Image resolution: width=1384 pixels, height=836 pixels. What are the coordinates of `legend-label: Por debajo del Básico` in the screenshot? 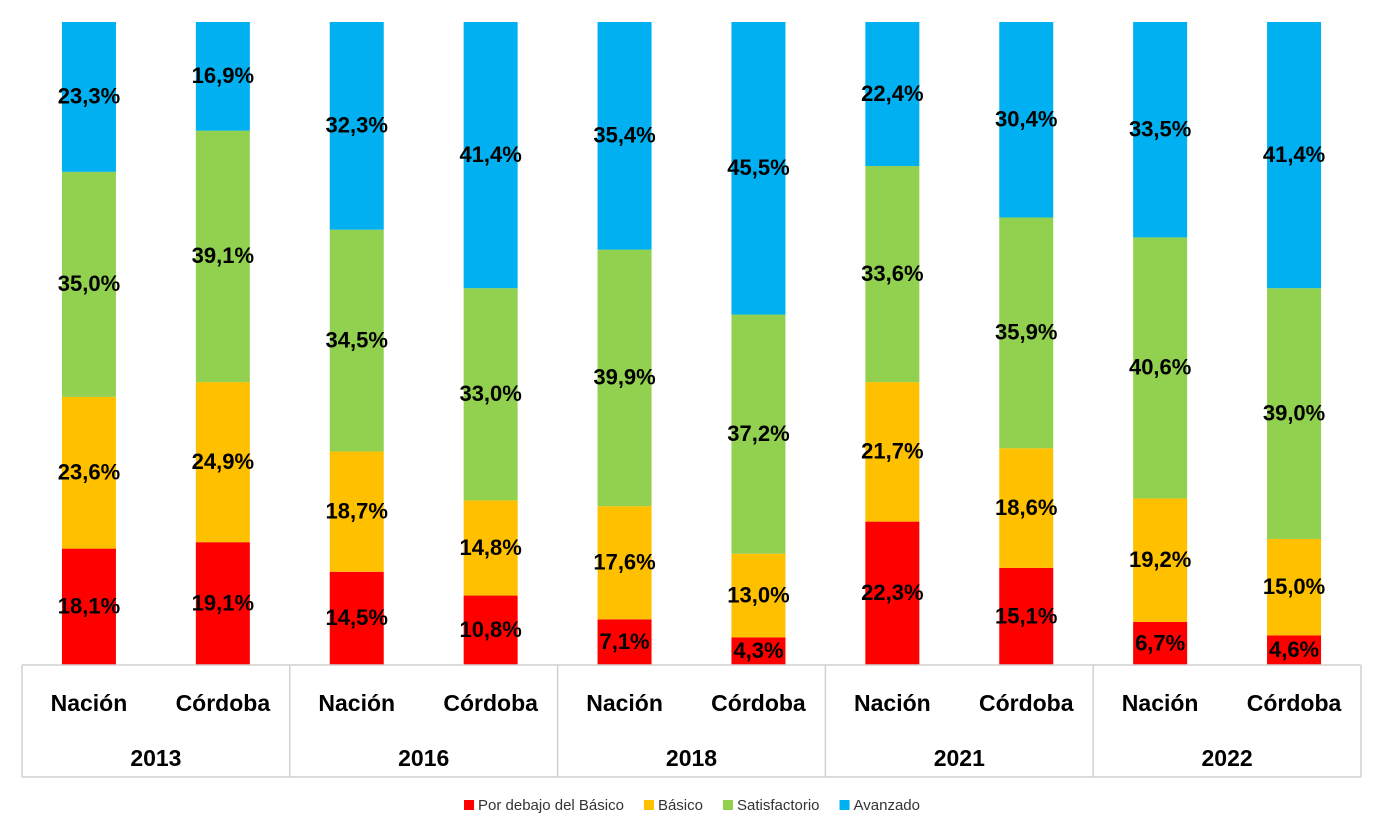 It's located at (551, 805).